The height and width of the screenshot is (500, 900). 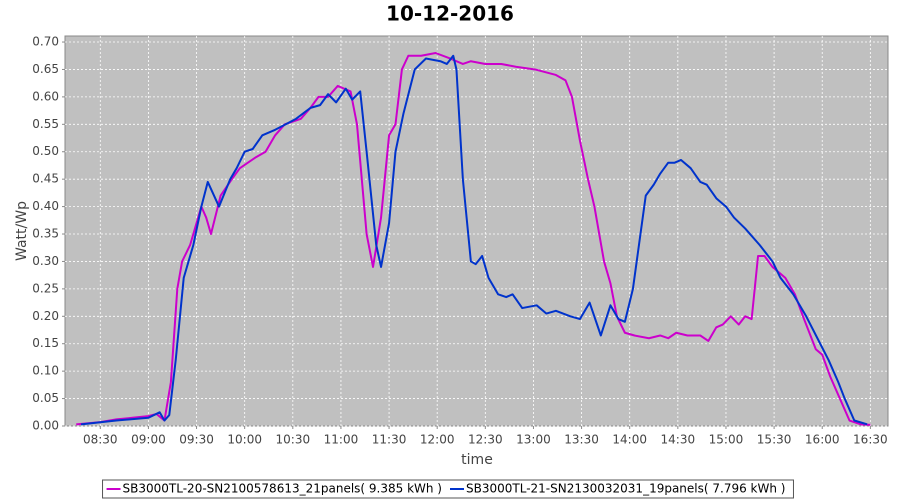 What do you see at coordinates (45, 206) in the screenshot?
I see `y-tick-label: 0.40` at bounding box center [45, 206].